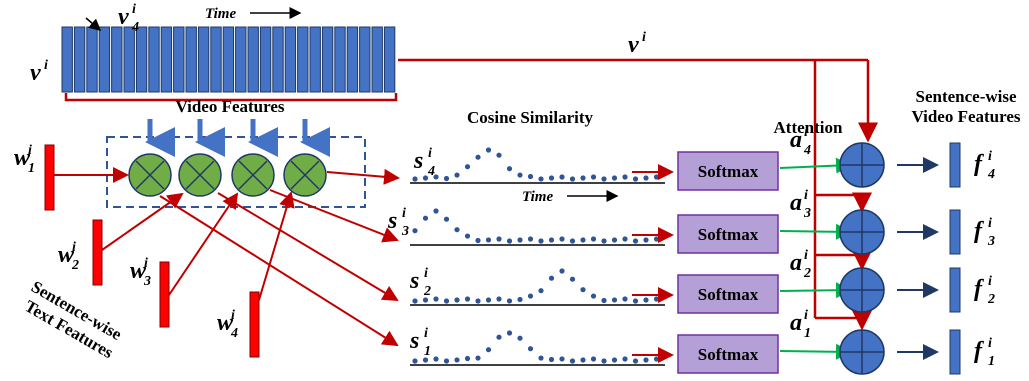  I want to click on math-base: w, so click(225, 323).